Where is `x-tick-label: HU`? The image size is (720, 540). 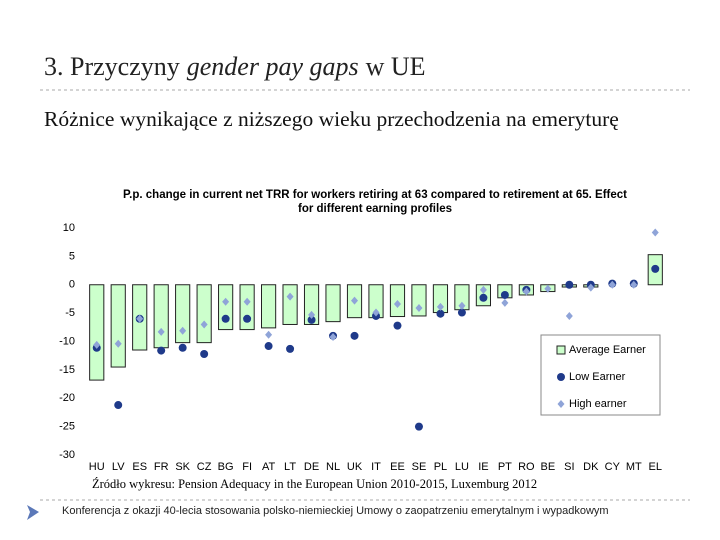 x-tick-label: HU is located at coordinates (97, 467).